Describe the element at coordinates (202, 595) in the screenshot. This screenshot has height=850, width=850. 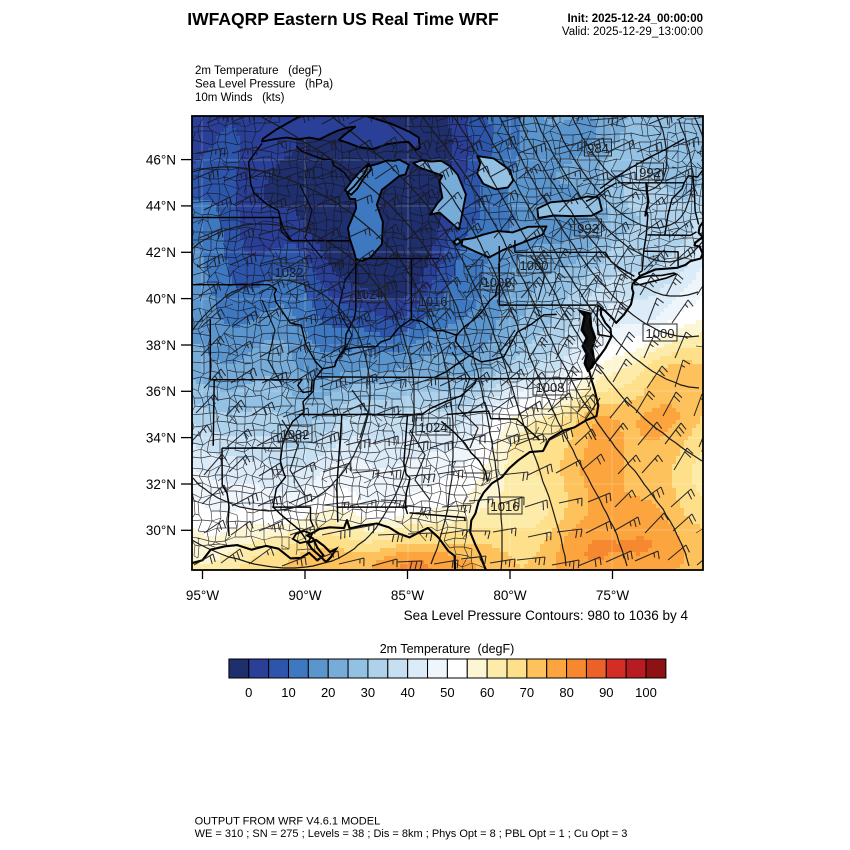
I see `svg-text: 95°W` at that location.